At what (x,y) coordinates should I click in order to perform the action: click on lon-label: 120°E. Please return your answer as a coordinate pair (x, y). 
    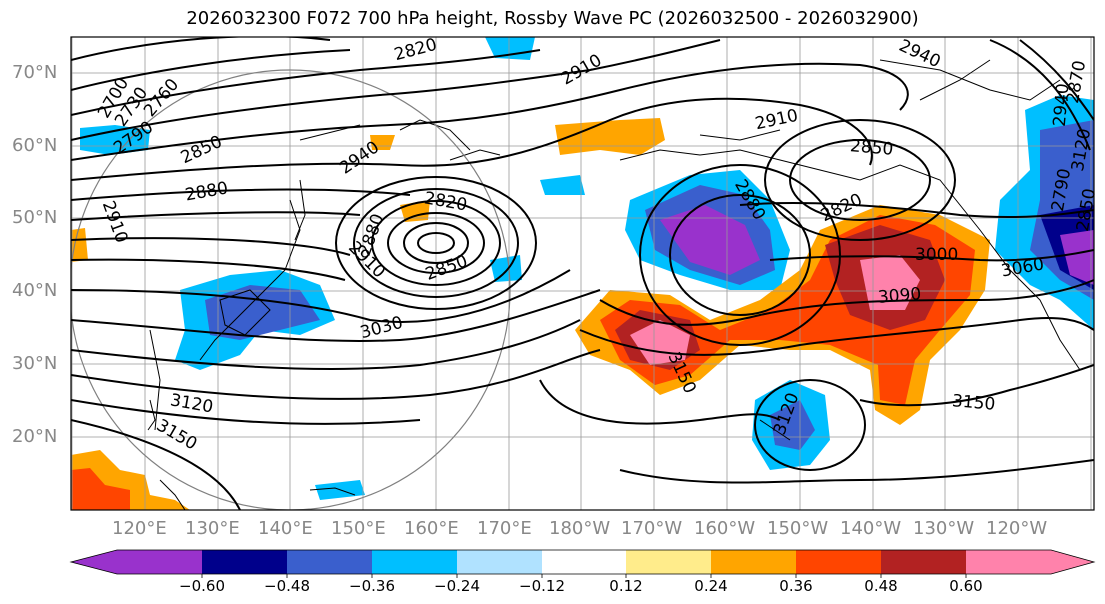
    Looking at the image, I should click on (139, 528).